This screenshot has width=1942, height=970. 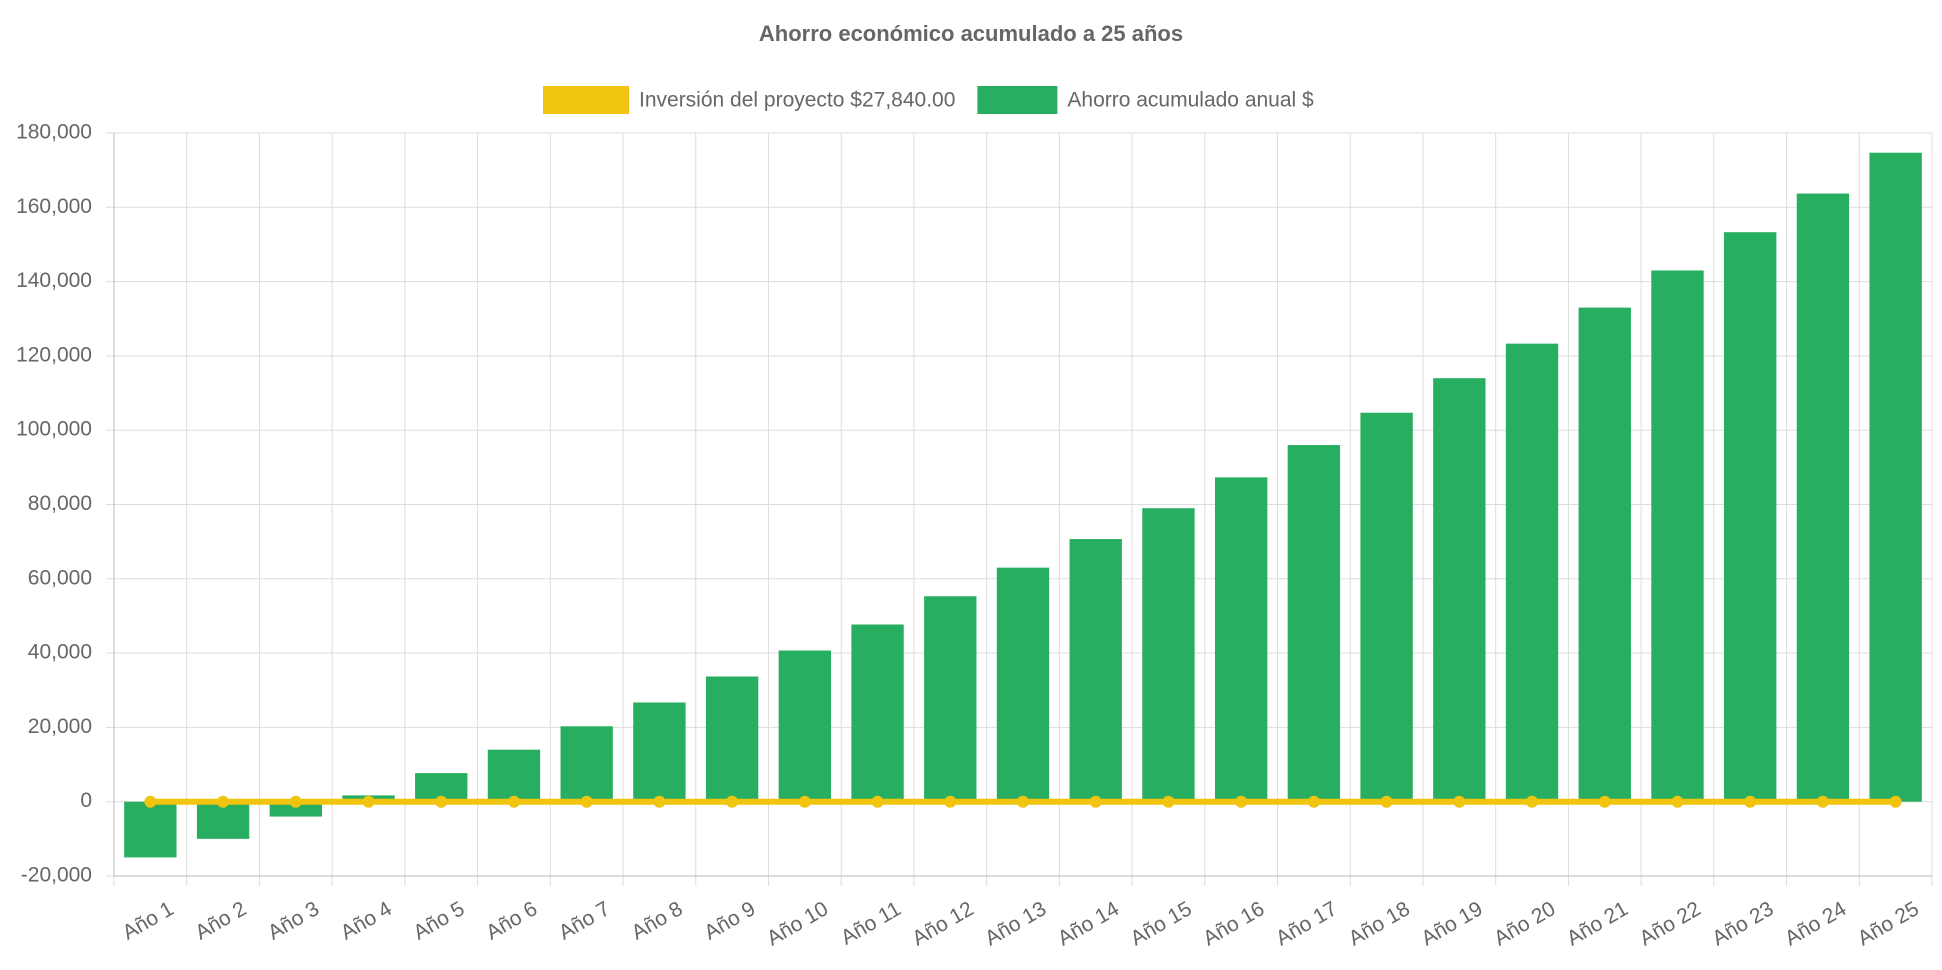 I want to click on x-tick-label: Año 3, so click(x=293, y=920).